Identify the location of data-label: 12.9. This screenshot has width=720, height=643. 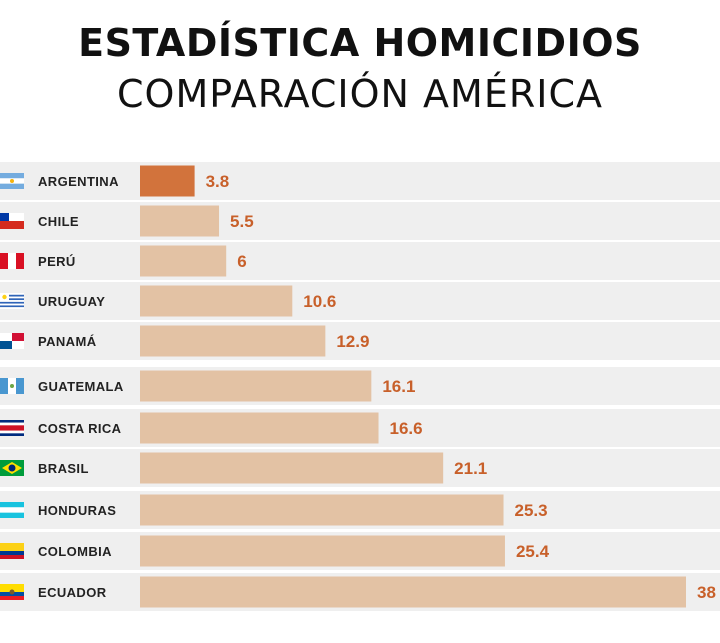
(352, 341).